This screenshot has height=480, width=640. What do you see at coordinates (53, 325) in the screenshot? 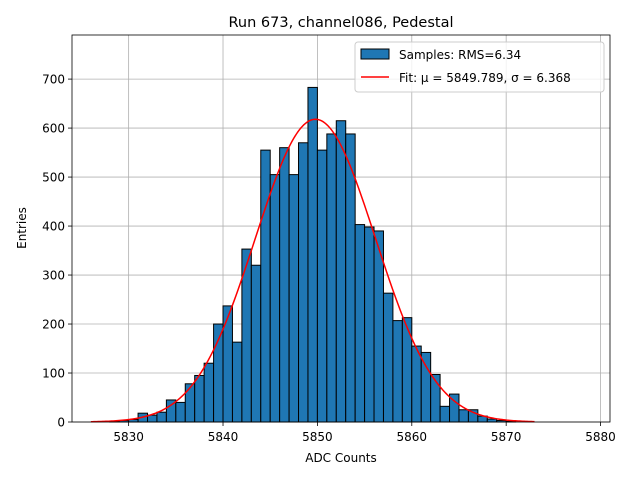
I see `y-tick-label: 200` at bounding box center [53, 325].